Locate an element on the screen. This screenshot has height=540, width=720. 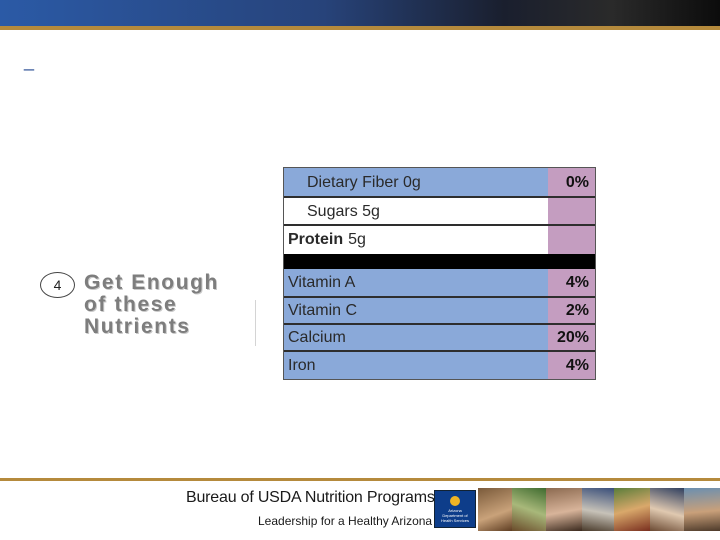
footer-subtitle: Leadership for a Healthy Arizona is located at coordinates (345, 521).